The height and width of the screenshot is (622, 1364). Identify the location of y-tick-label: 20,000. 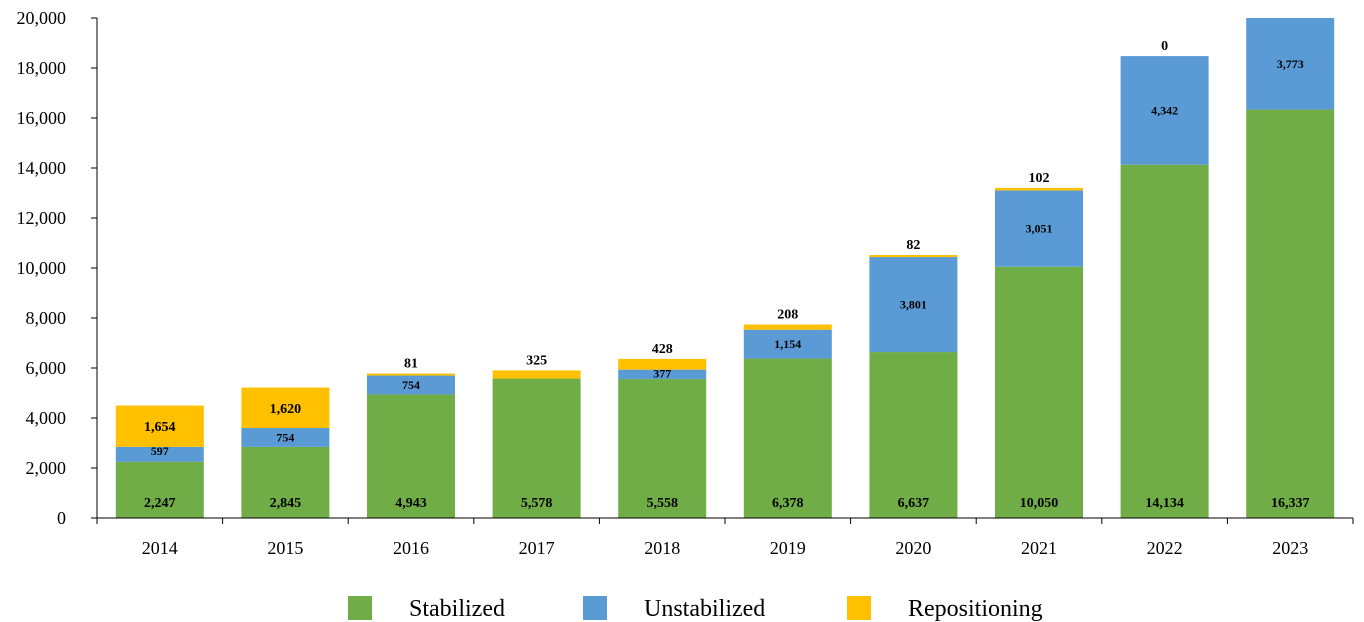
(42, 18).